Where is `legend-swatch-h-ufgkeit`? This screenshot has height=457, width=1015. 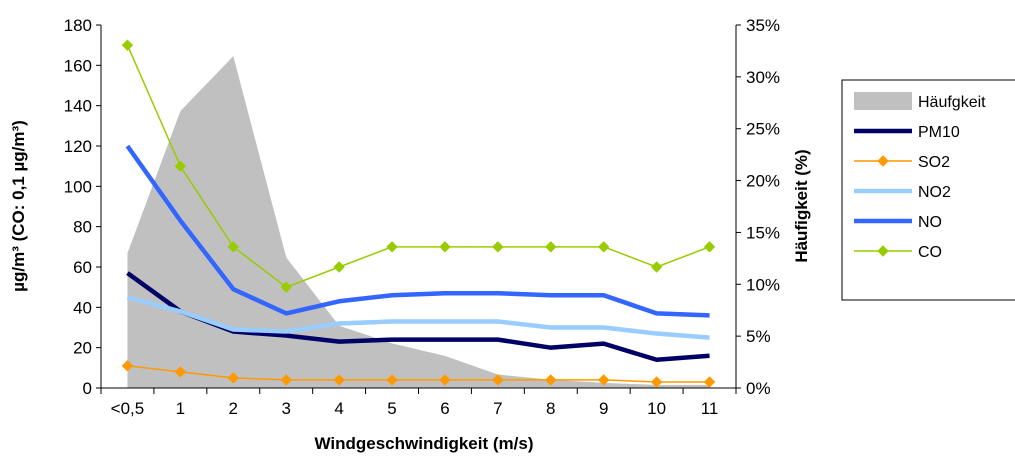 legend-swatch-h-ufgkeit is located at coordinates (883, 101).